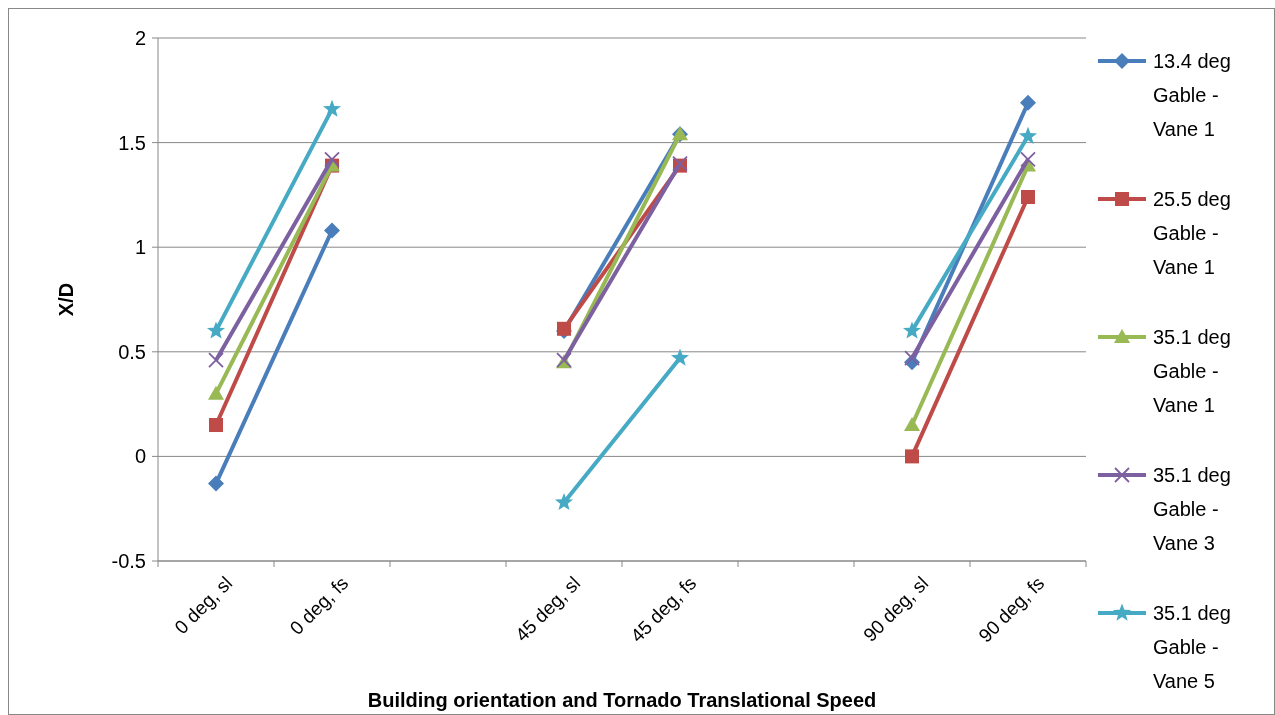 This screenshot has width=1275, height=715. What do you see at coordinates (203, 605) in the screenshot?
I see `x-tick-label: 0 deg, sl` at bounding box center [203, 605].